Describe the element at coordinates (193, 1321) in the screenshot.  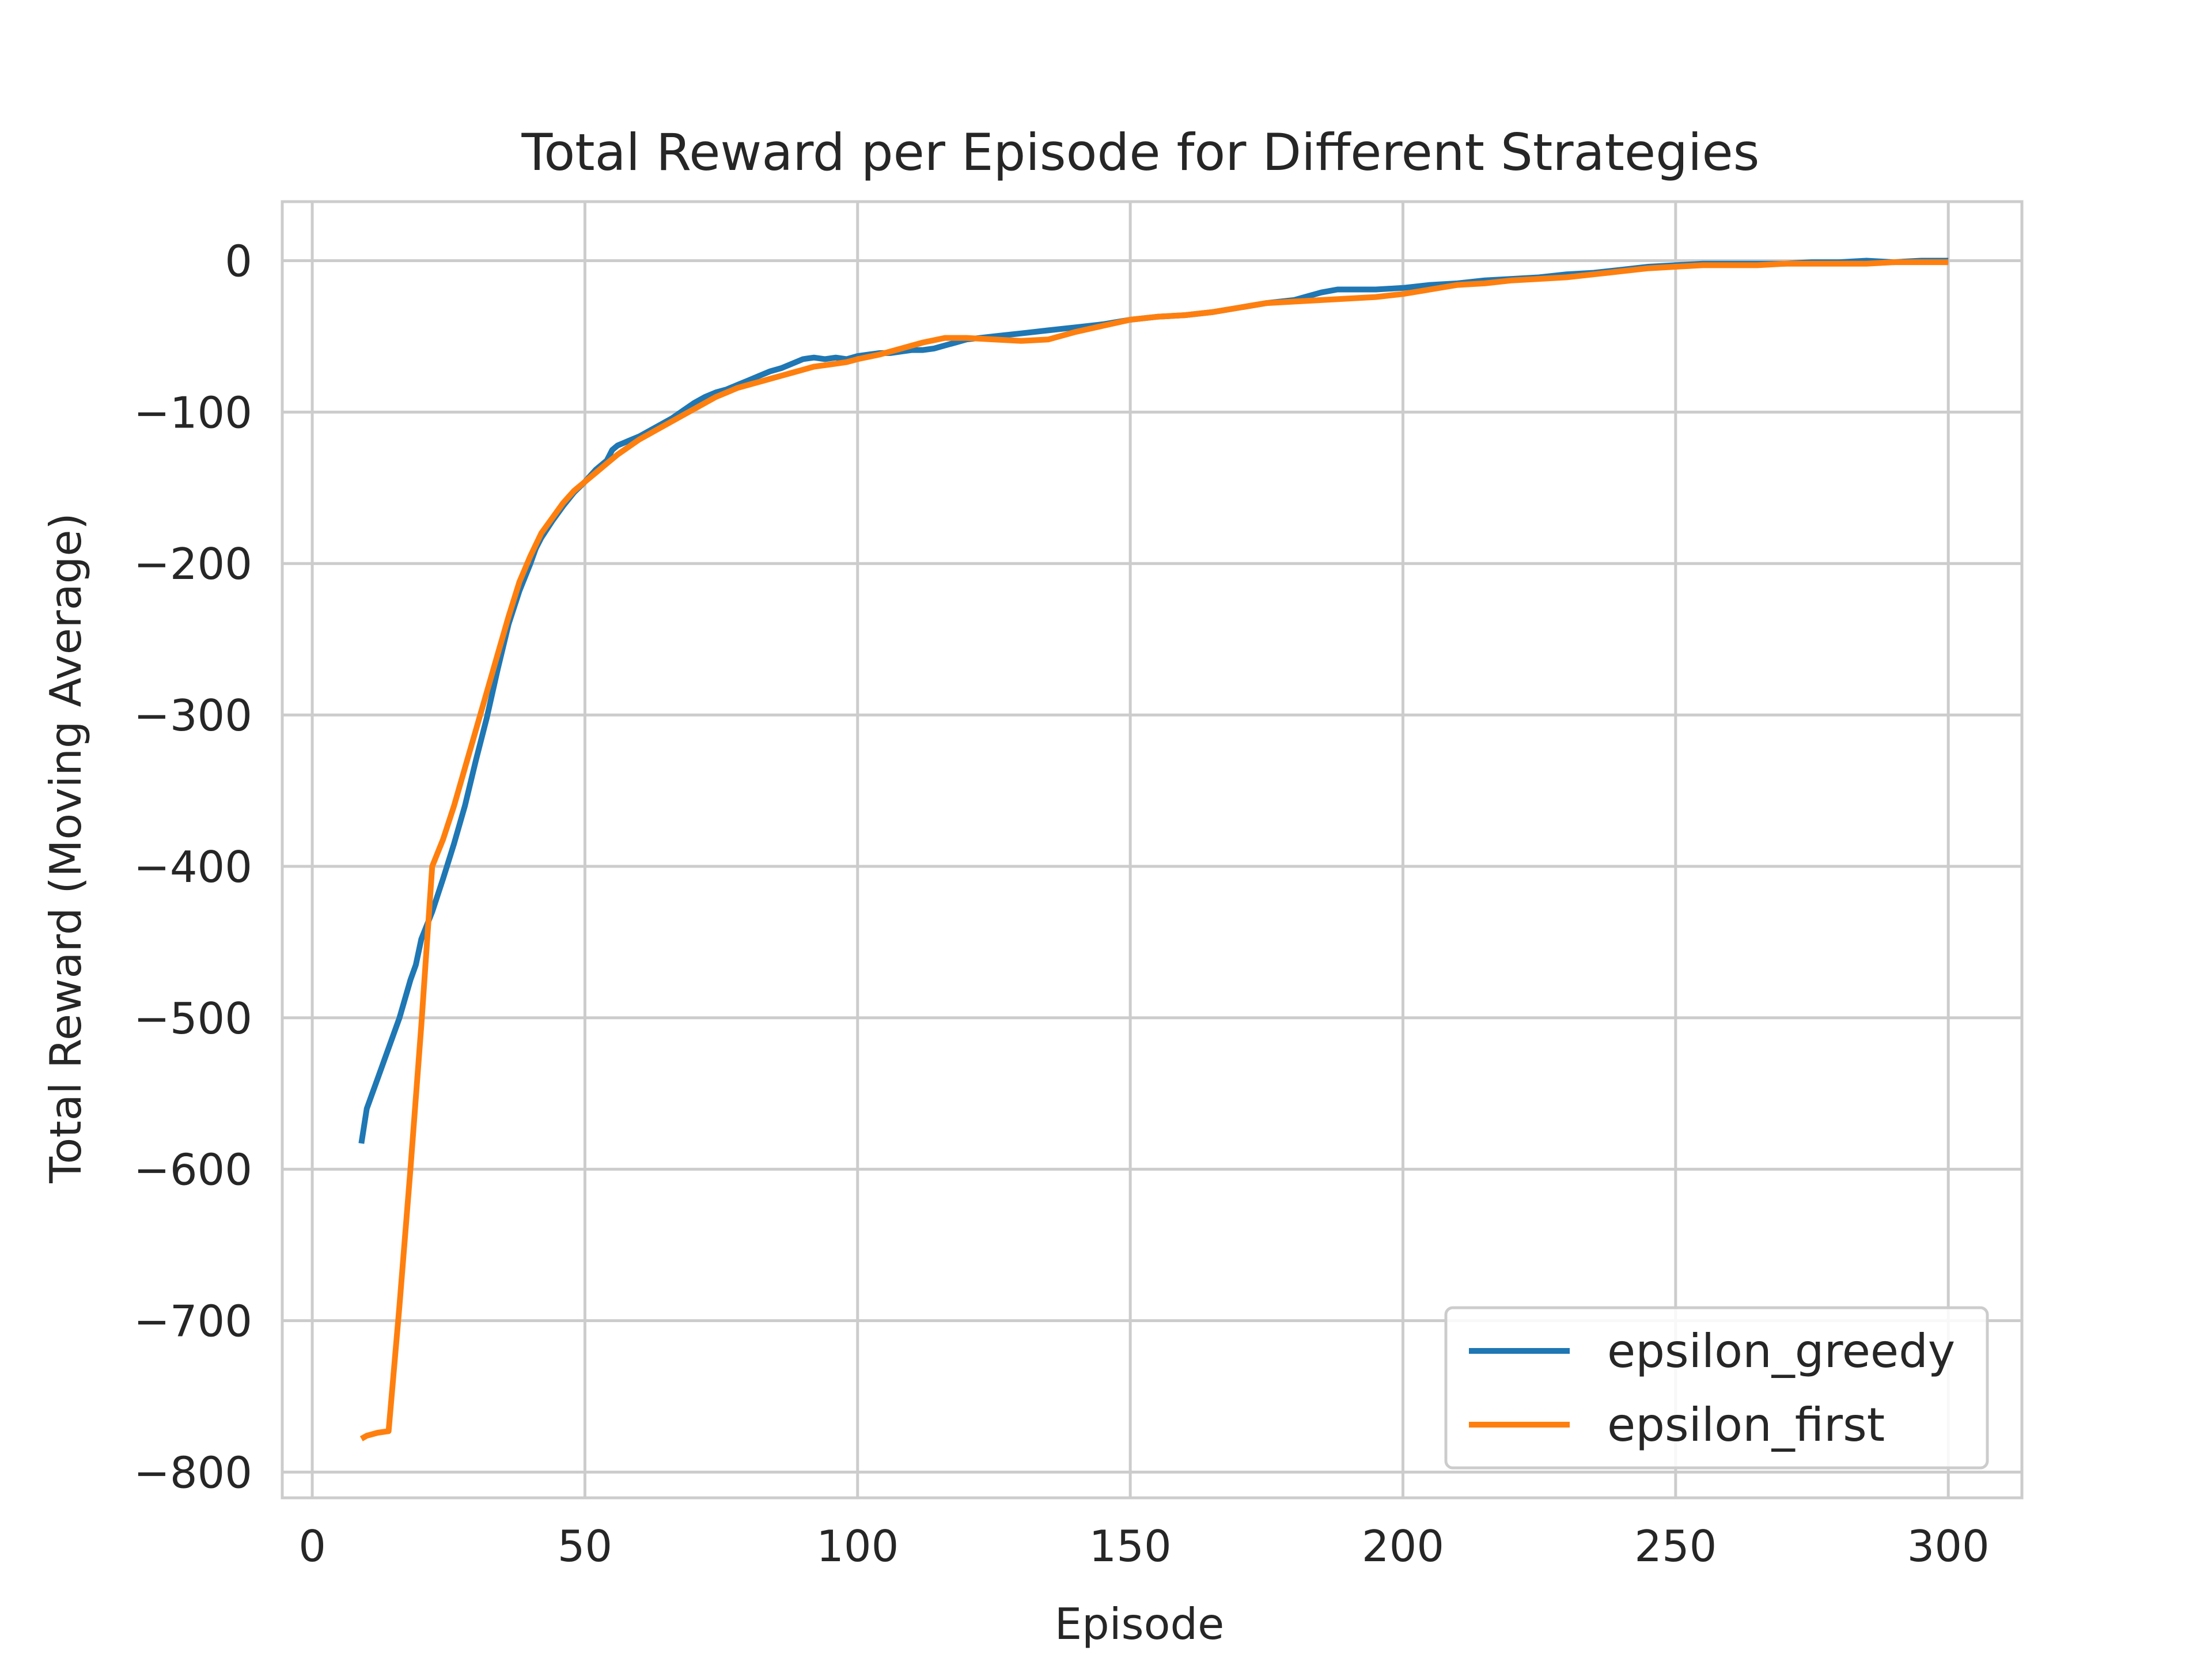
I see `y-tick-label: −700` at that location.